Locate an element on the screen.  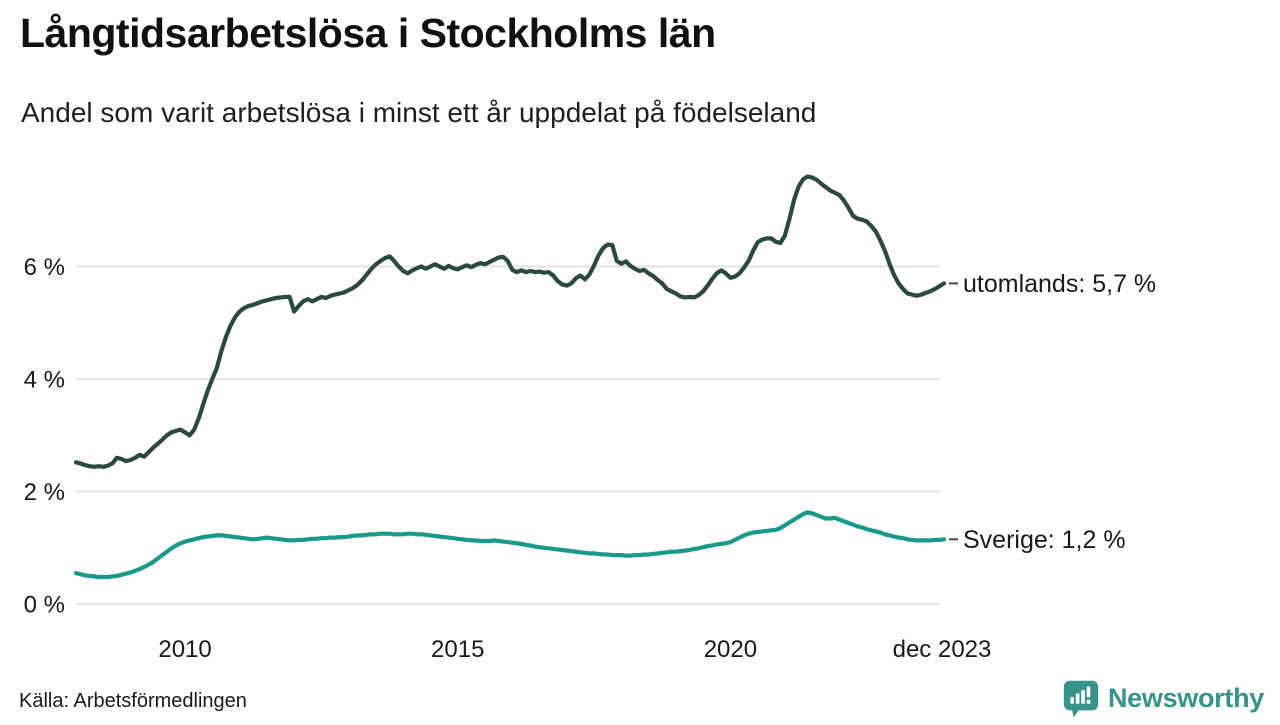
y-tick-label: 6 % is located at coordinates (44, 267).